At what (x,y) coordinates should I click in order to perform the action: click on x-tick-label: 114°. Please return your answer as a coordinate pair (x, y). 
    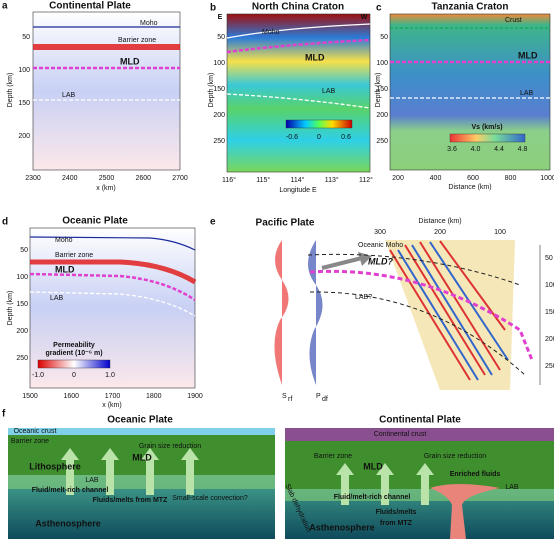
    Looking at the image, I should click on (298, 180).